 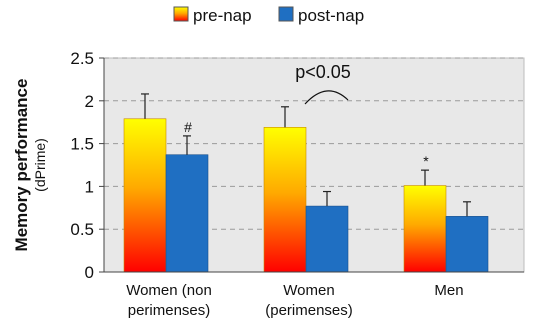 I want to click on x-category-label: Men, so click(x=448, y=290).